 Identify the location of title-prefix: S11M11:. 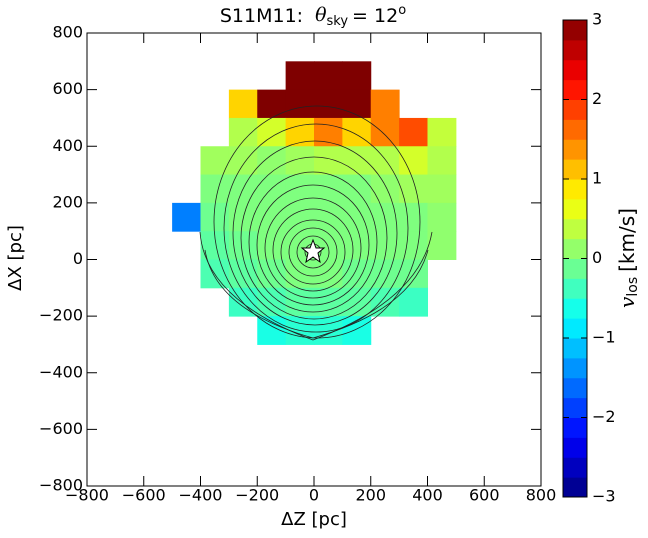
(261, 16).